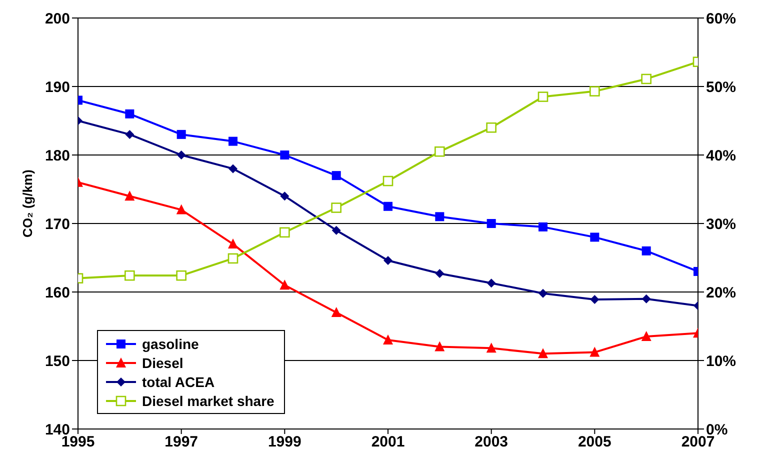  What do you see at coordinates (163, 362) in the screenshot?
I see `legend-label: Diesel` at bounding box center [163, 362].